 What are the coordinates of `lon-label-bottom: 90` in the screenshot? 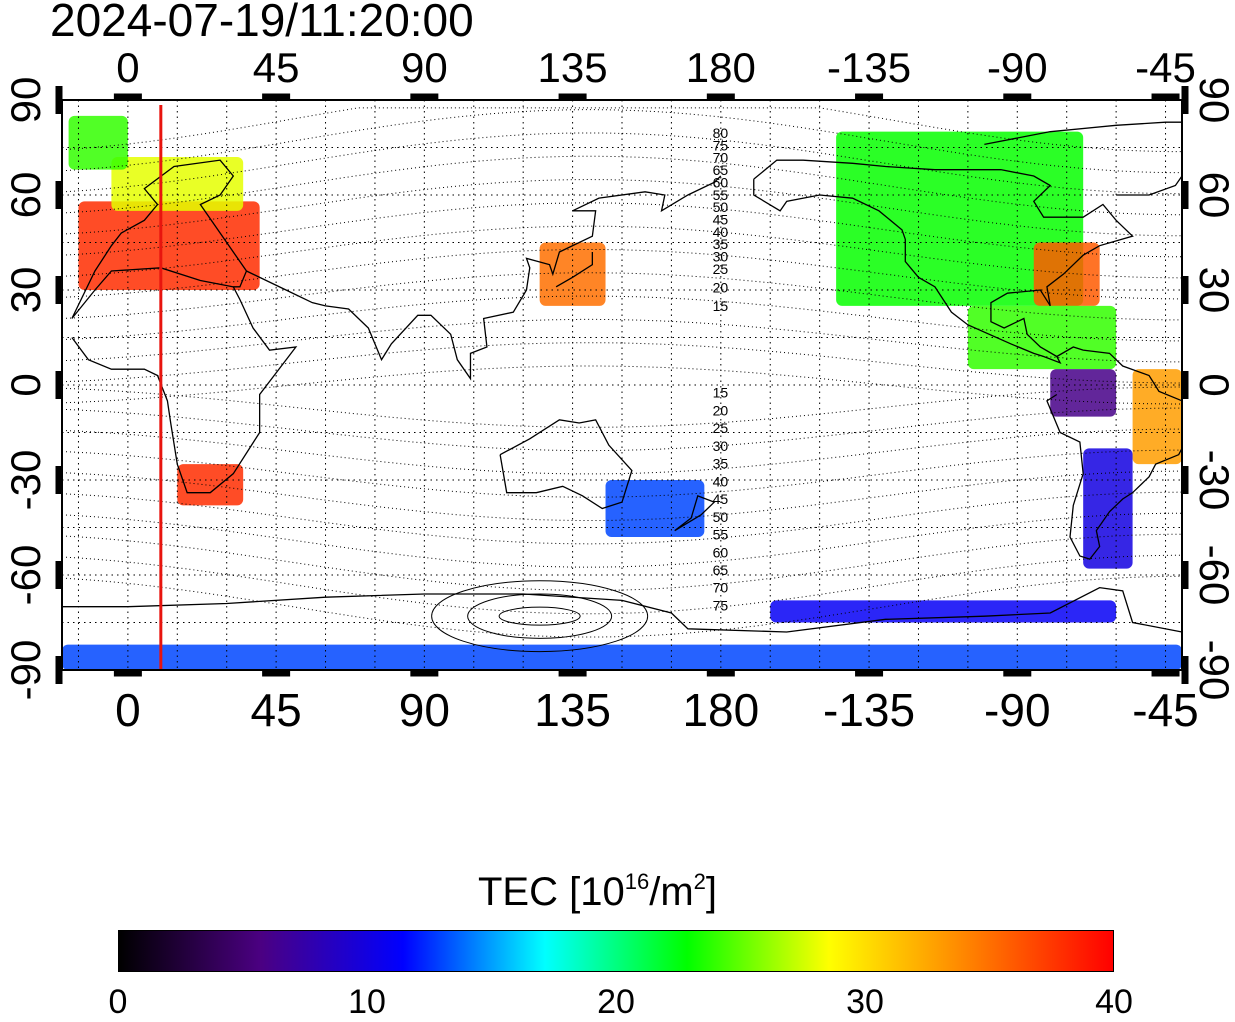 It's located at (424, 710).